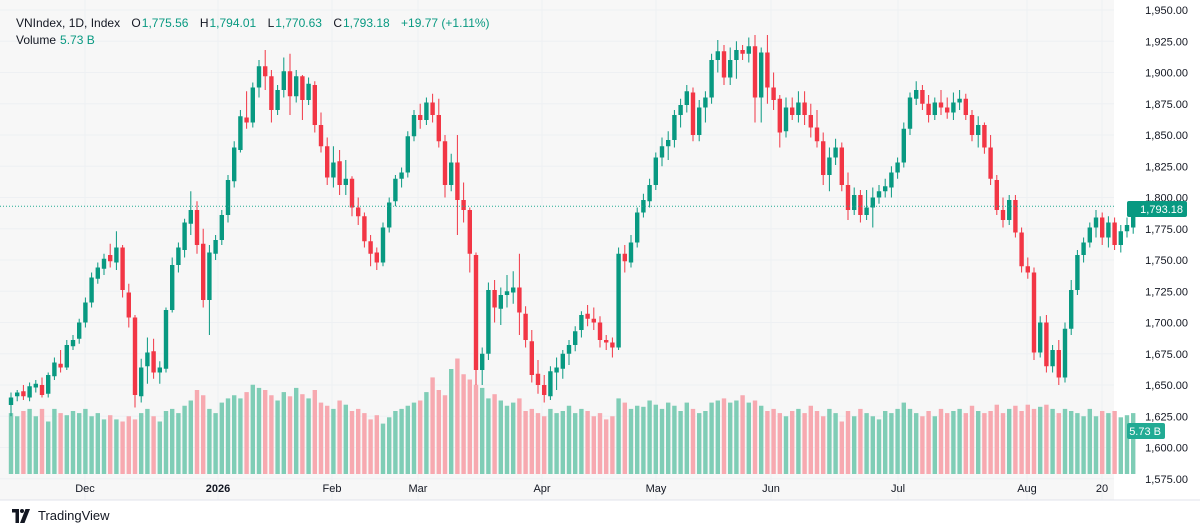 The height and width of the screenshot is (531, 1200). What do you see at coordinates (591, 489) in the screenshot?
I see `time-axis: Dec 2026 Feb Mar Apr May Jun Jul Aug 20` at bounding box center [591, 489].